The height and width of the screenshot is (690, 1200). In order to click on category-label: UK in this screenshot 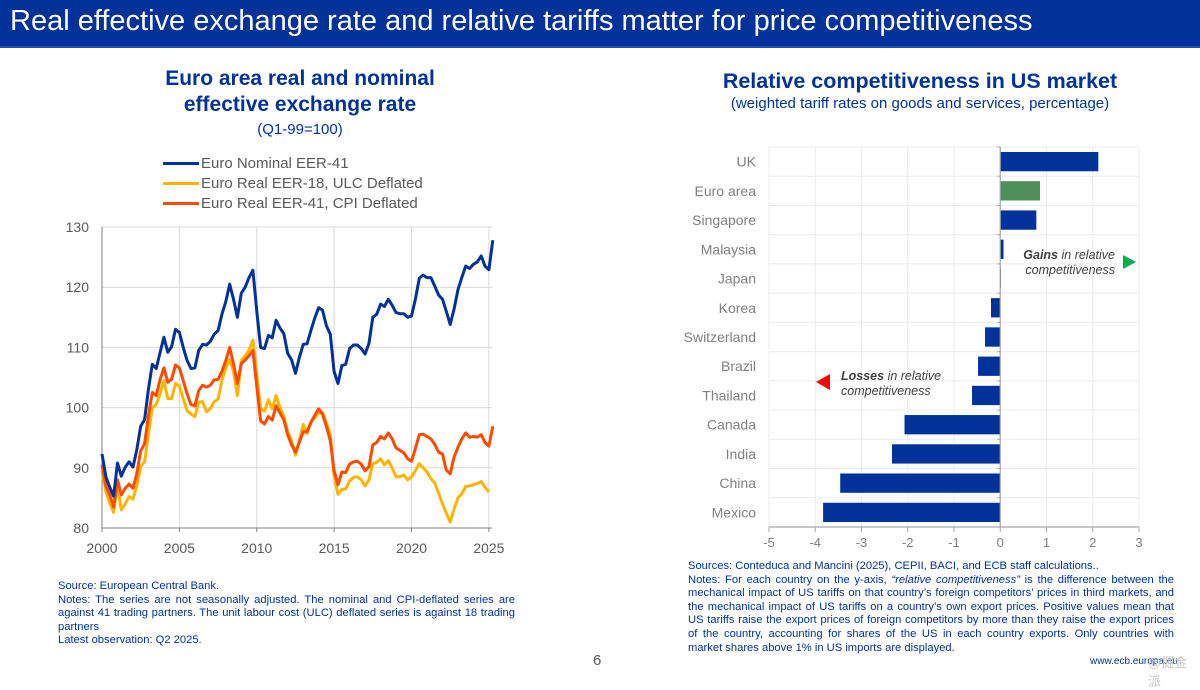, I will do `click(747, 162)`.